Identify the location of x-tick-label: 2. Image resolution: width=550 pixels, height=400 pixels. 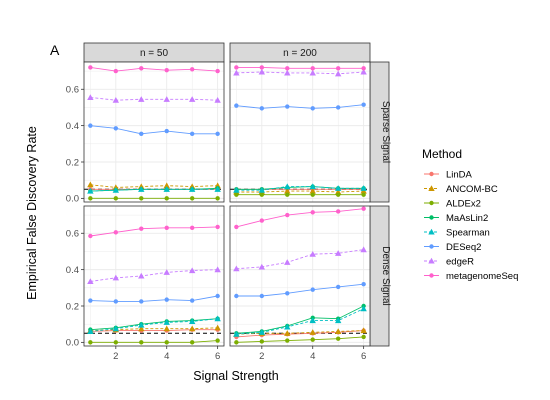
(261, 356).